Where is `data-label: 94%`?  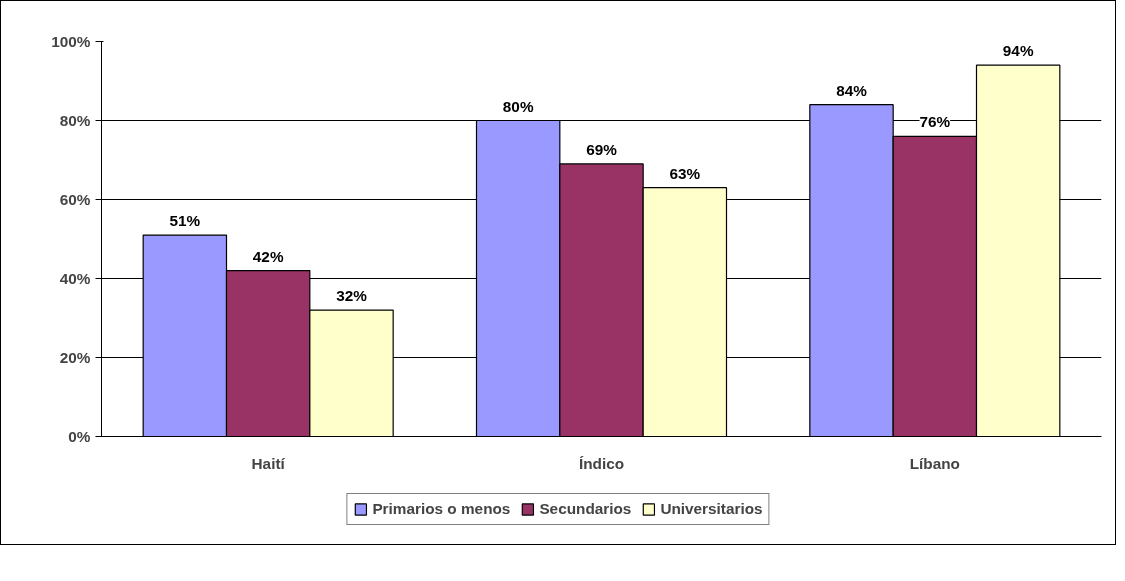
data-label: 94% is located at coordinates (1018, 51).